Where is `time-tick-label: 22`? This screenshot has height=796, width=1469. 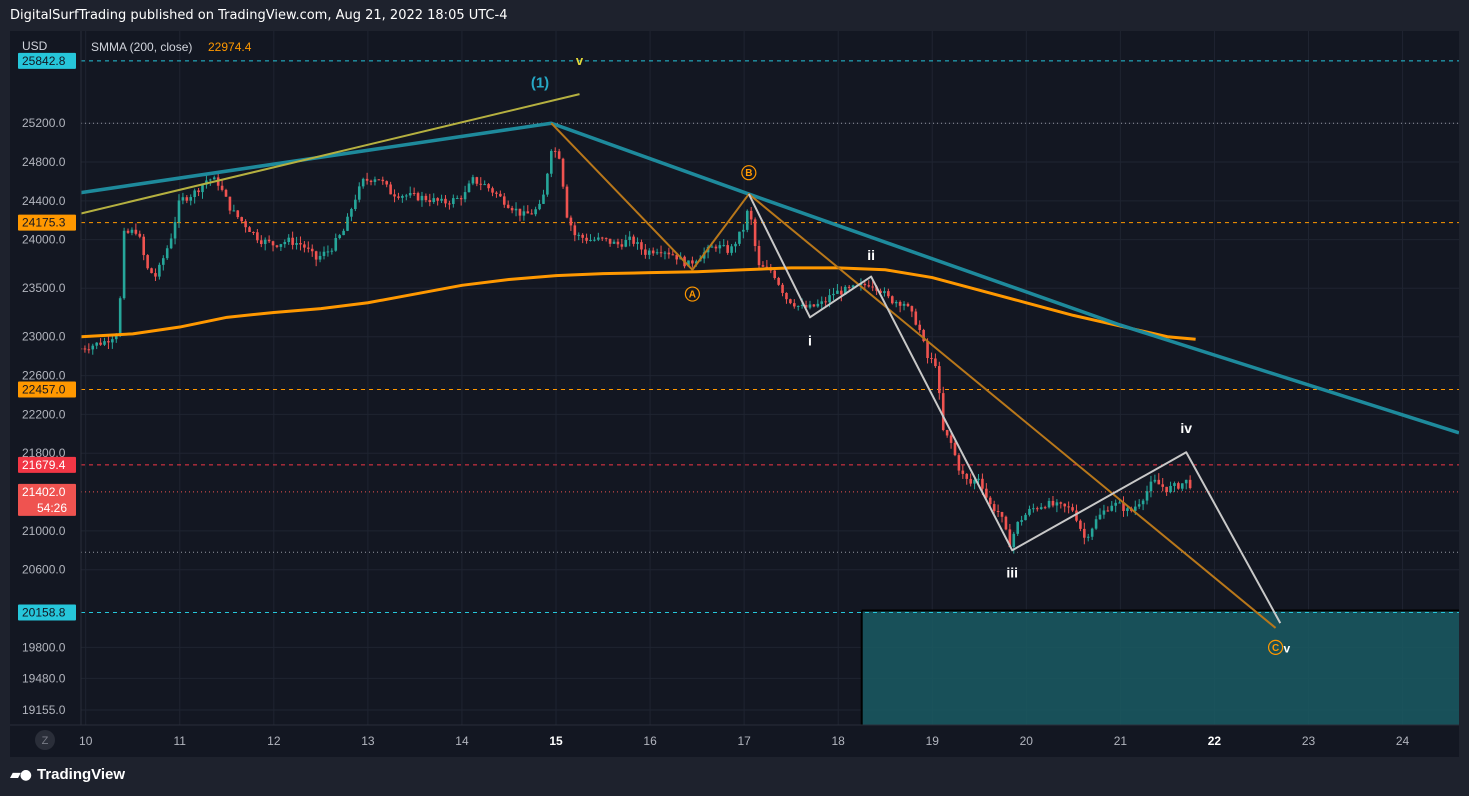 time-tick-label: 22 is located at coordinates (1215, 741).